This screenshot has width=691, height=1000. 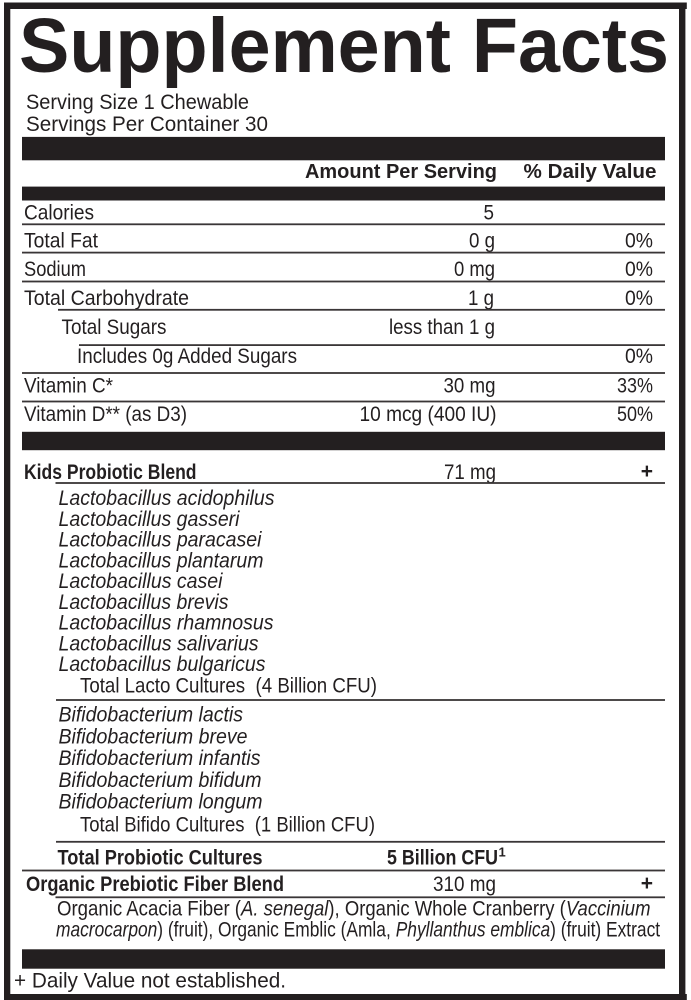 What do you see at coordinates (428, 414) in the screenshot?
I see `svg-text: 10 mcg (400 IU)` at bounding box center [428, 414].